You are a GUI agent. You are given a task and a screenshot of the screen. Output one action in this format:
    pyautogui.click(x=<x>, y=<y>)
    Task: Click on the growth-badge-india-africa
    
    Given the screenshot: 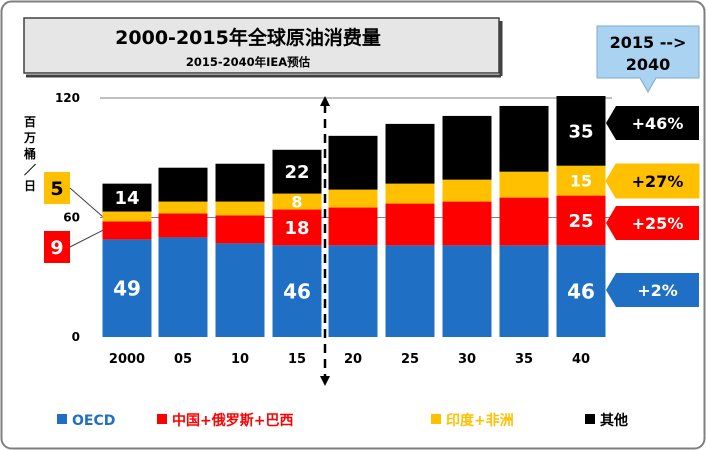 What is the action you would take?
    pyautogui.click(x=652, y=181)
    